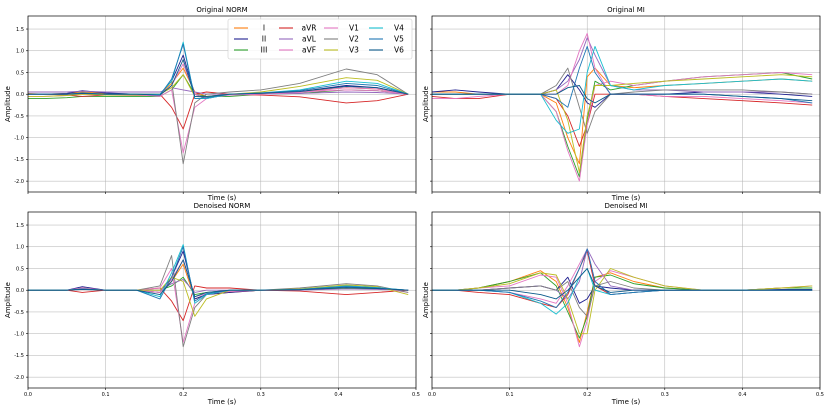 The image size is (830, 415). What do you see at coordinates (354, 28) in the screenshot?
I see `legend-label-v1: V1` at bounding box center [354, 28].